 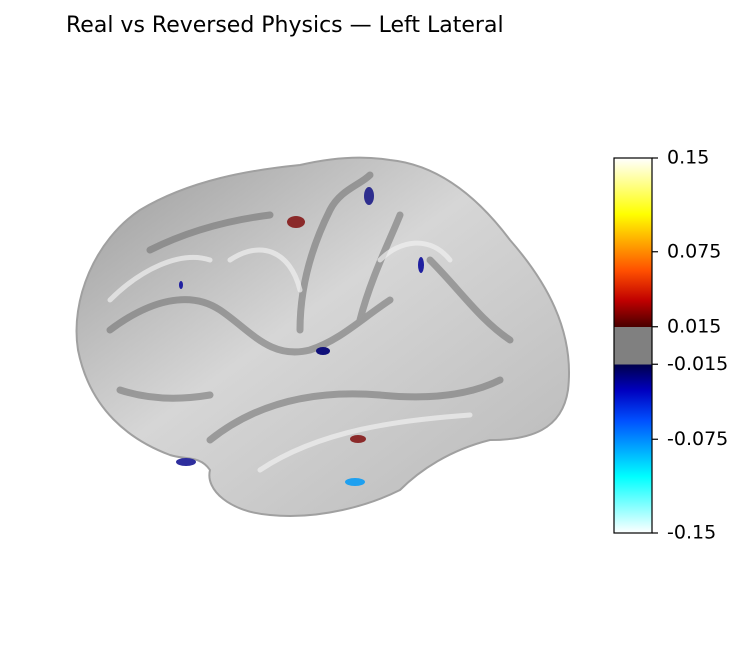 I want to click on colorbar-tick-label: -0.075, so click(x=697, y=439).